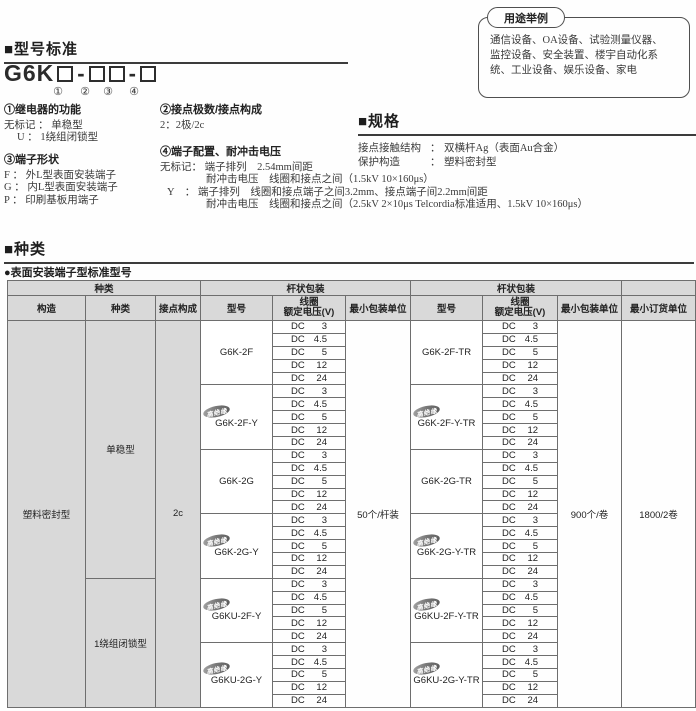  I want to click on spec-label: 接点接触结构, so click(389, 148).